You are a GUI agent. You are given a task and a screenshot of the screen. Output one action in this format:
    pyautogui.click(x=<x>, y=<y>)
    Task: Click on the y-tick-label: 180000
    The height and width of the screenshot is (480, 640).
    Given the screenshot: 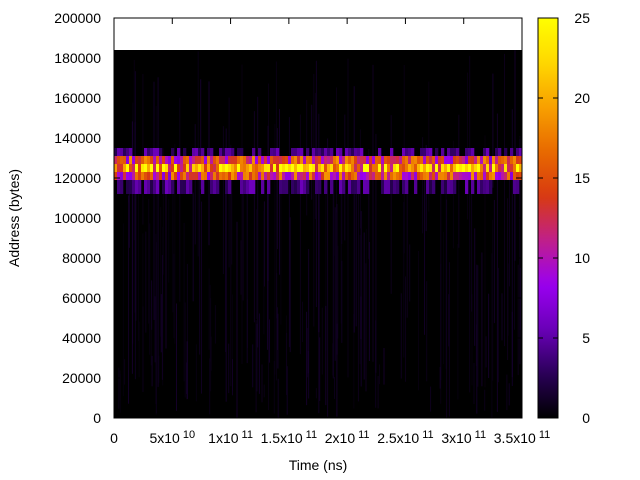 What is the action you would take?
    pyautogui.click(x=77, y=58)
    